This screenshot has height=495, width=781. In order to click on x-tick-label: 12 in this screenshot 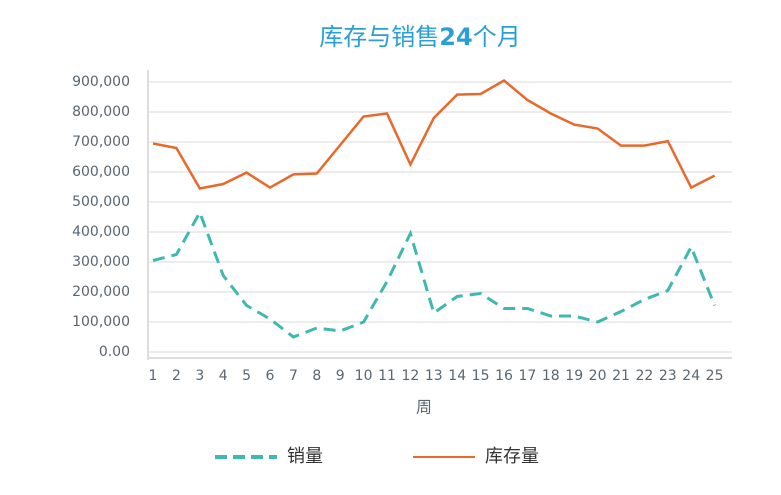, I will do `click(410, 376)`.